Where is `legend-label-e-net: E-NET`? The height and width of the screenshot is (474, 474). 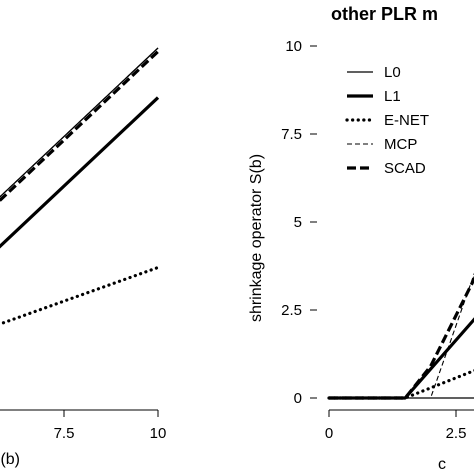 legend-label-e-net: E-NET is located at coordinates (406, 120).